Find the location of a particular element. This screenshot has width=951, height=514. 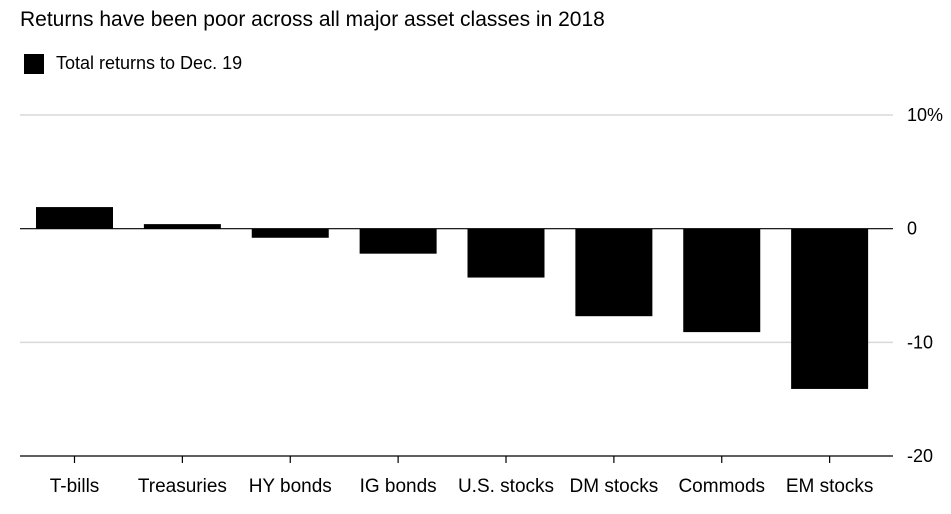

legend: Total returns to Dec. 19 is located at coordinates (133, 63).